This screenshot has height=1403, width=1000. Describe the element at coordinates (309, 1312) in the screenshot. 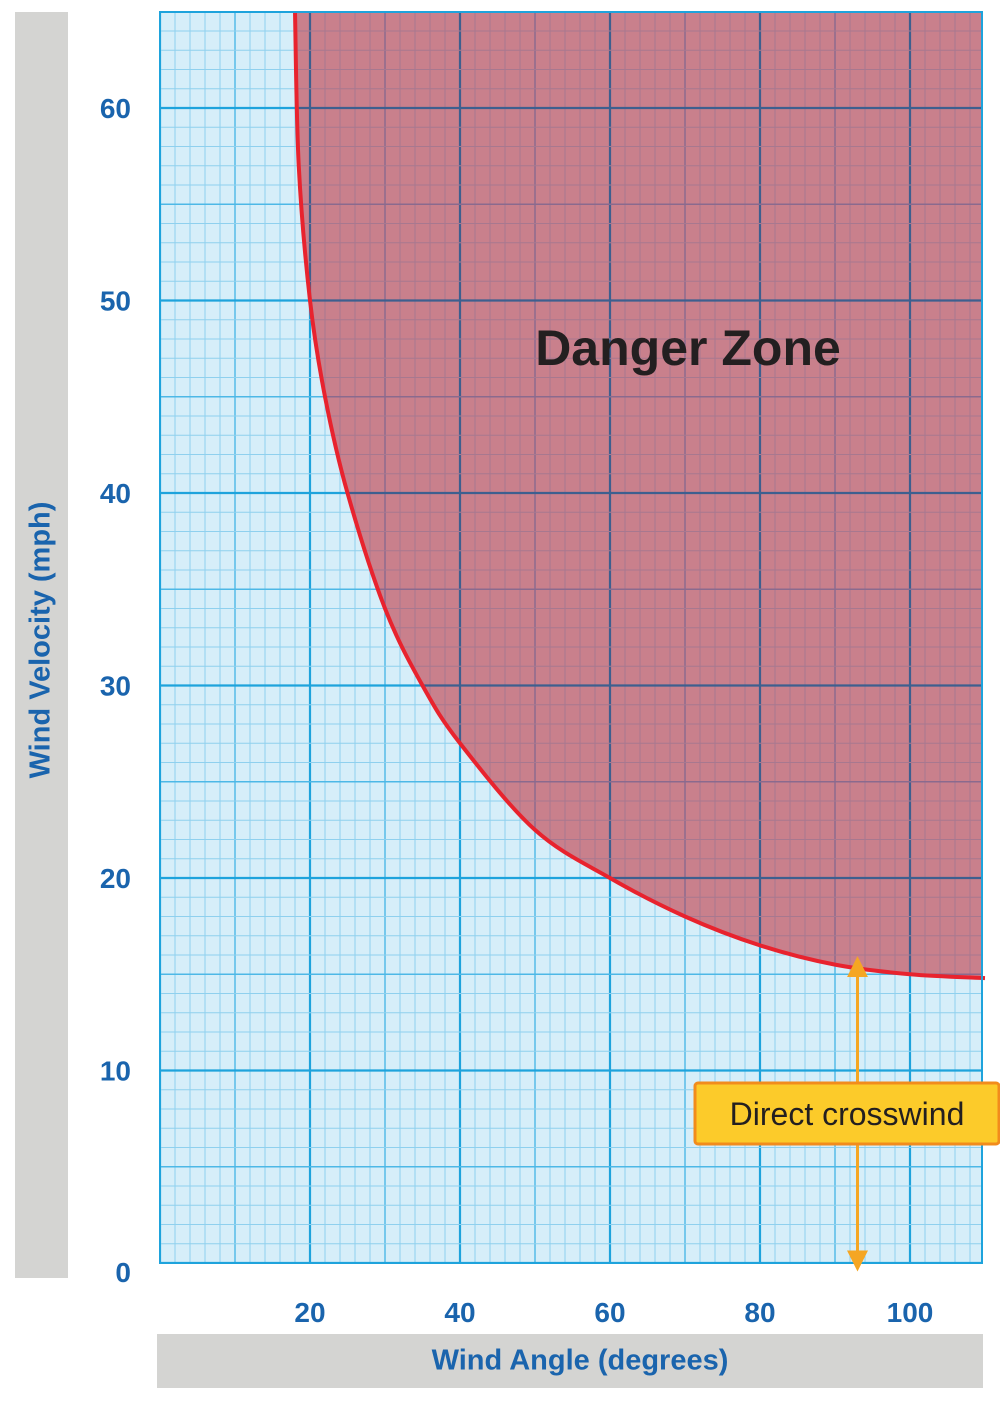

I see `x-tick-label: 20` at that location.